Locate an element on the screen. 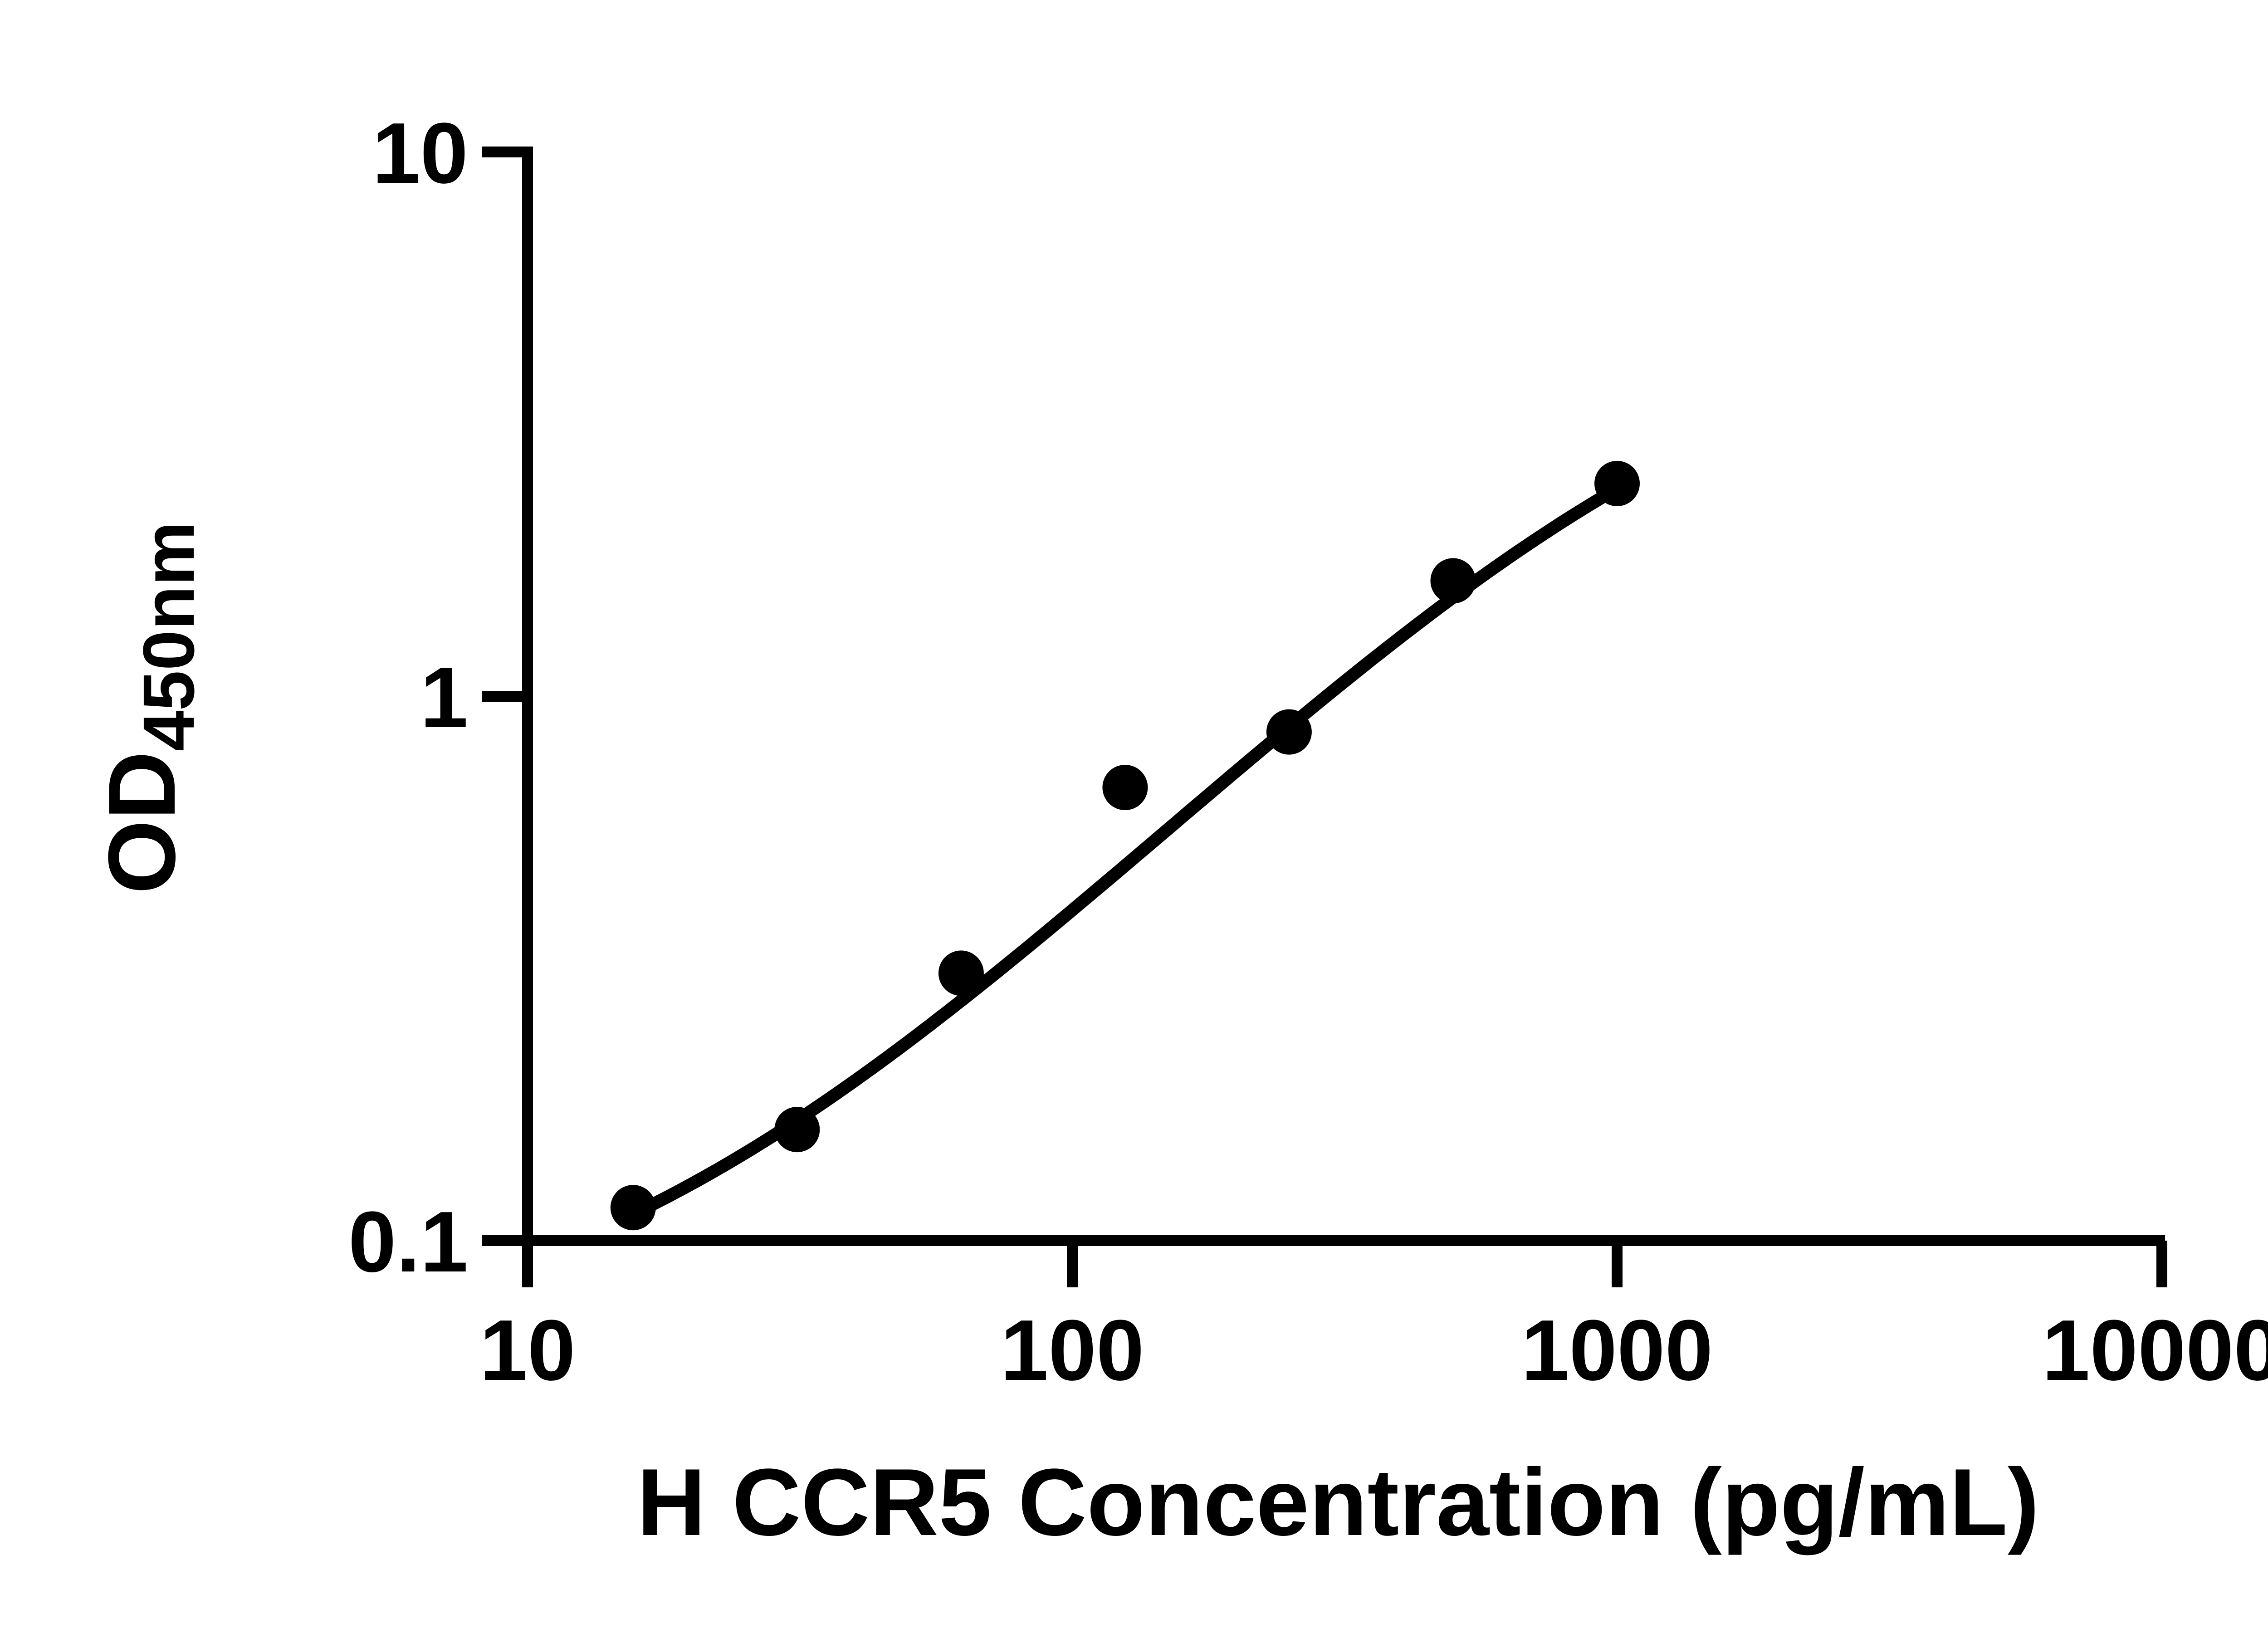 The height and width of the screenshot is (1633, 2268). y-tick-label: 1 is located at coordinates (444, 698).